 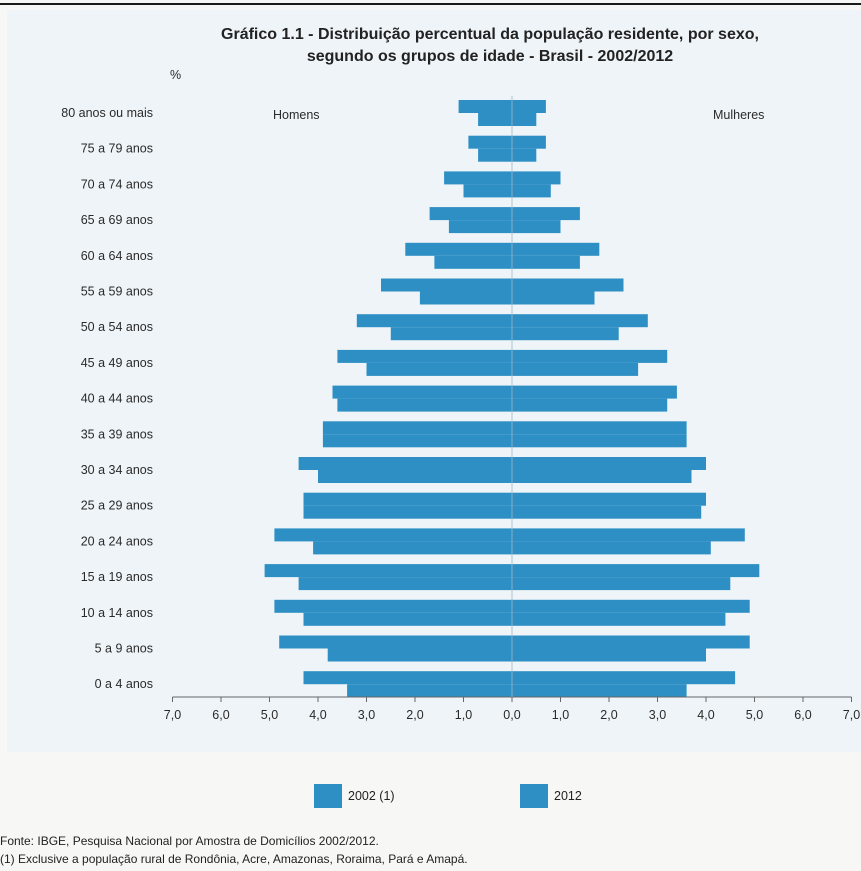 I want to click on category-label: 0 a 4 anos, so click(x=124, y=684).